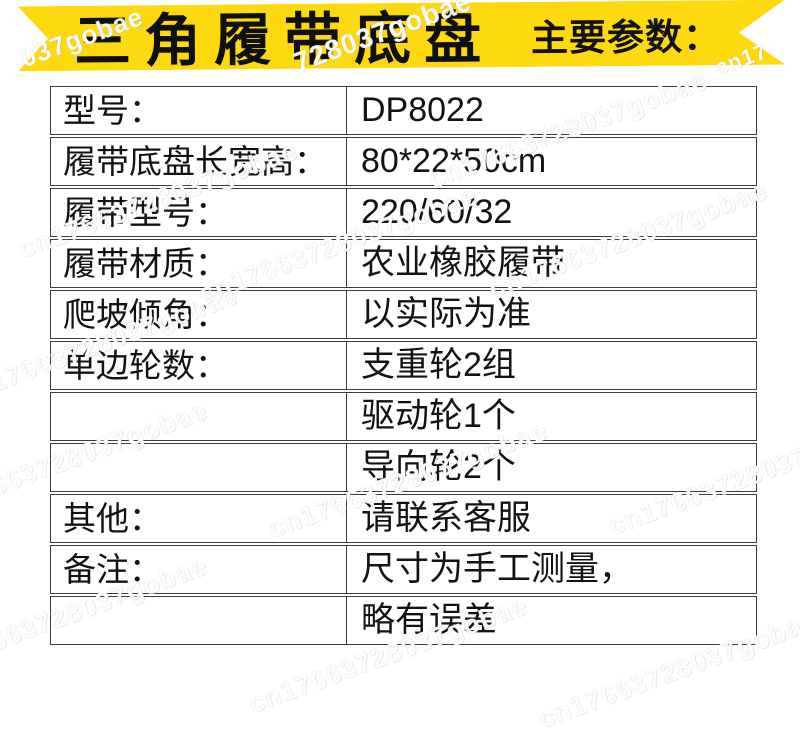 This screenshot has width=800, height=735. Describe the element at coordinates (199, 518) in the screenshot. I see `spec-label: 其他：` at that location.